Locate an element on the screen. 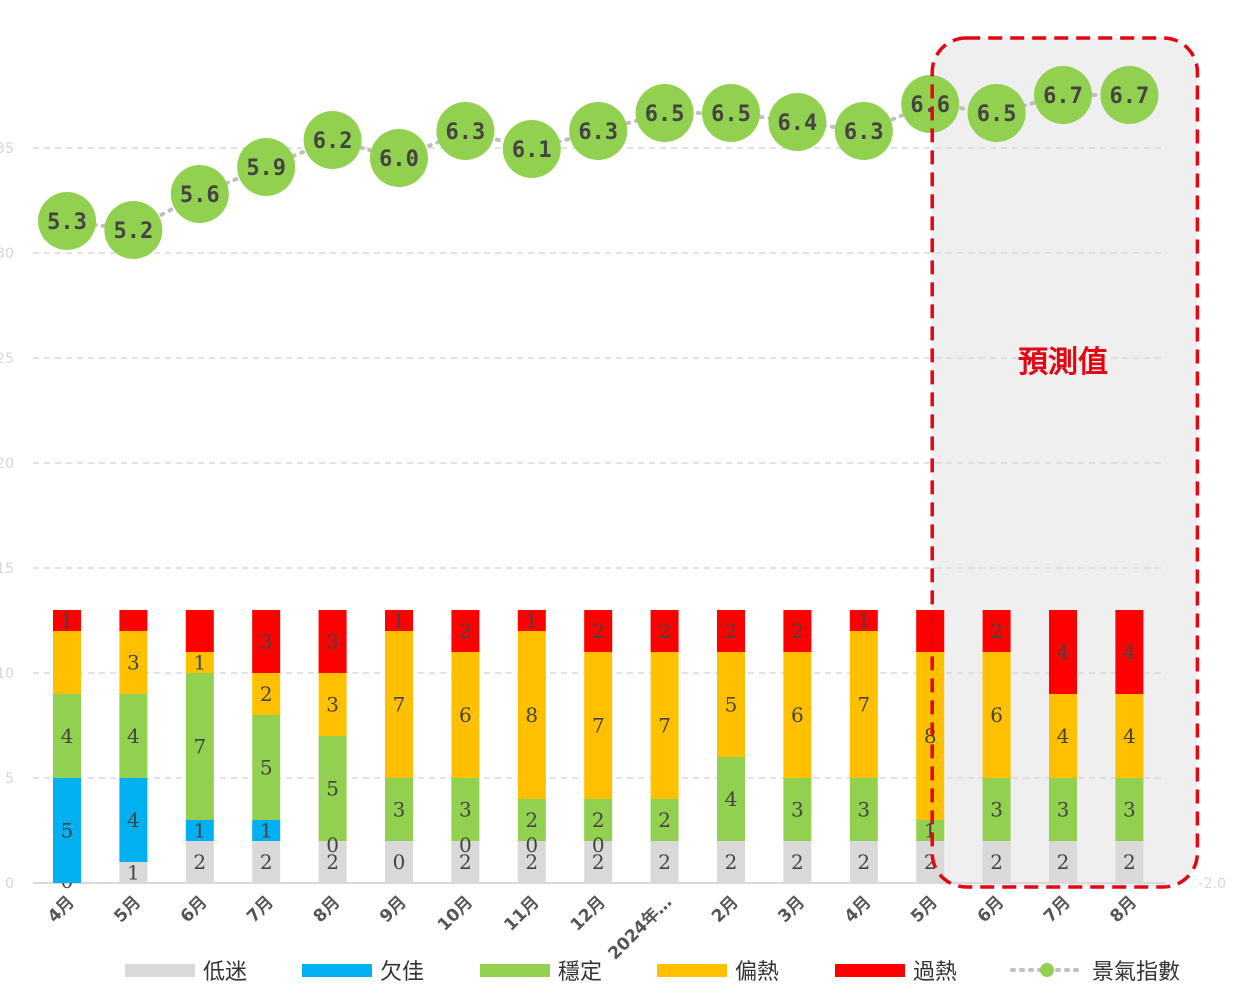 The height and width of the screenshot is (997, 1239). left-axis-tick: 10 is located at coordinates (7, 674).